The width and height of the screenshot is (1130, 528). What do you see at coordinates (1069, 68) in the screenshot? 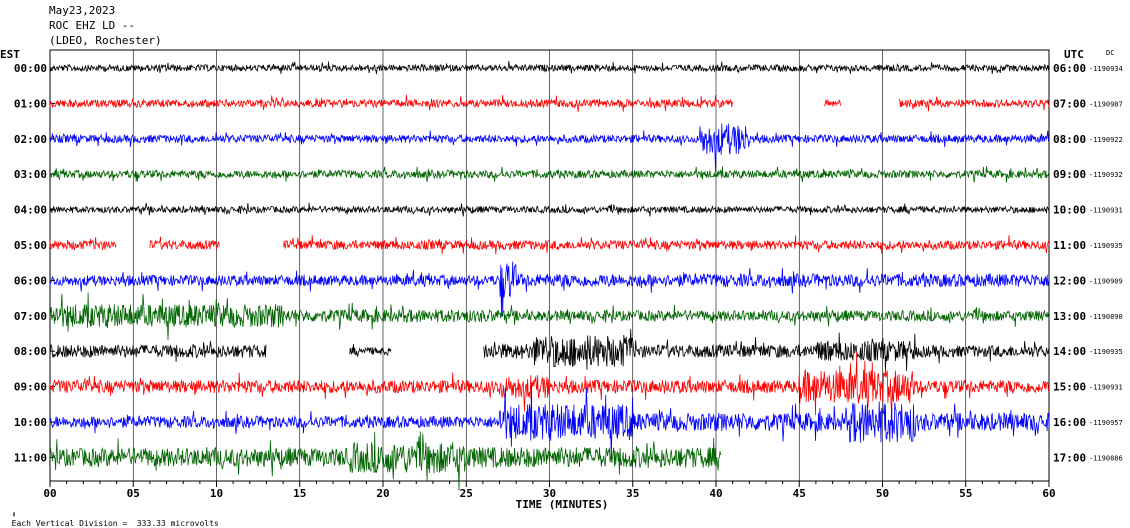
I see `utc-hour-label: 06:00` at bounding box center [1069, 68].